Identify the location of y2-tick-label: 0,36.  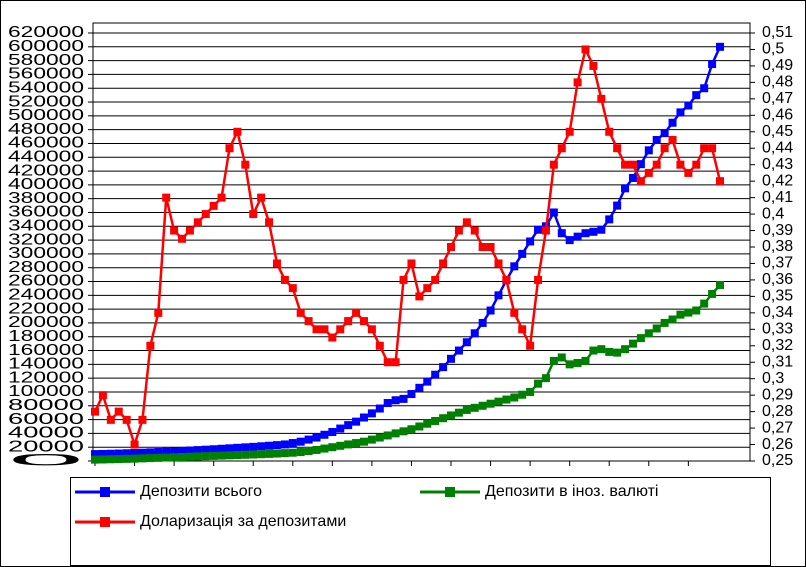
(777, 279).